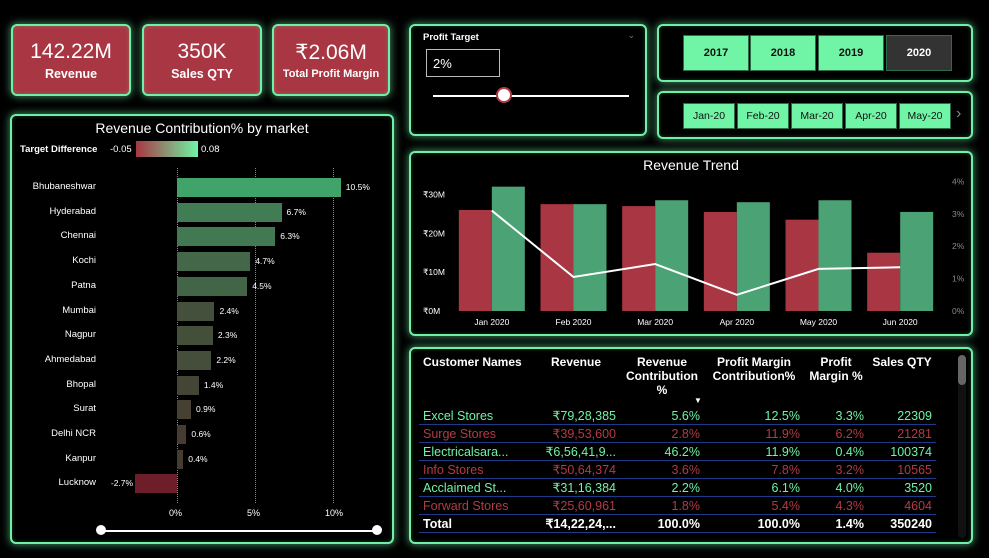  Describe the element at coordinates (475, 469) in the screenshot. I see `table-cell: Info Stores` at that location.